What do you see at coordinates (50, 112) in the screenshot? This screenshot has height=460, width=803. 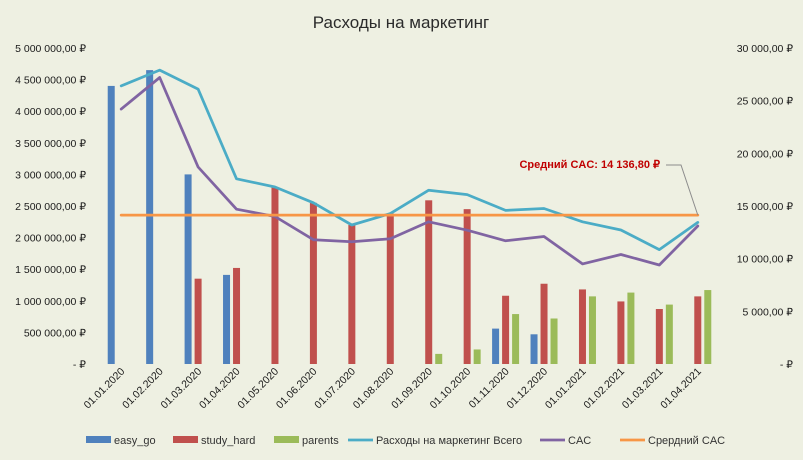 I see `left-axis-tick-label: 4 000 000,00 ₽` at bounding box center [50, 112].